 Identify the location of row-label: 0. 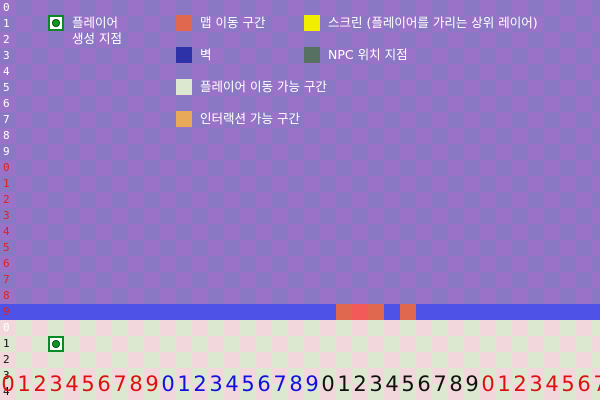
(6, 7).